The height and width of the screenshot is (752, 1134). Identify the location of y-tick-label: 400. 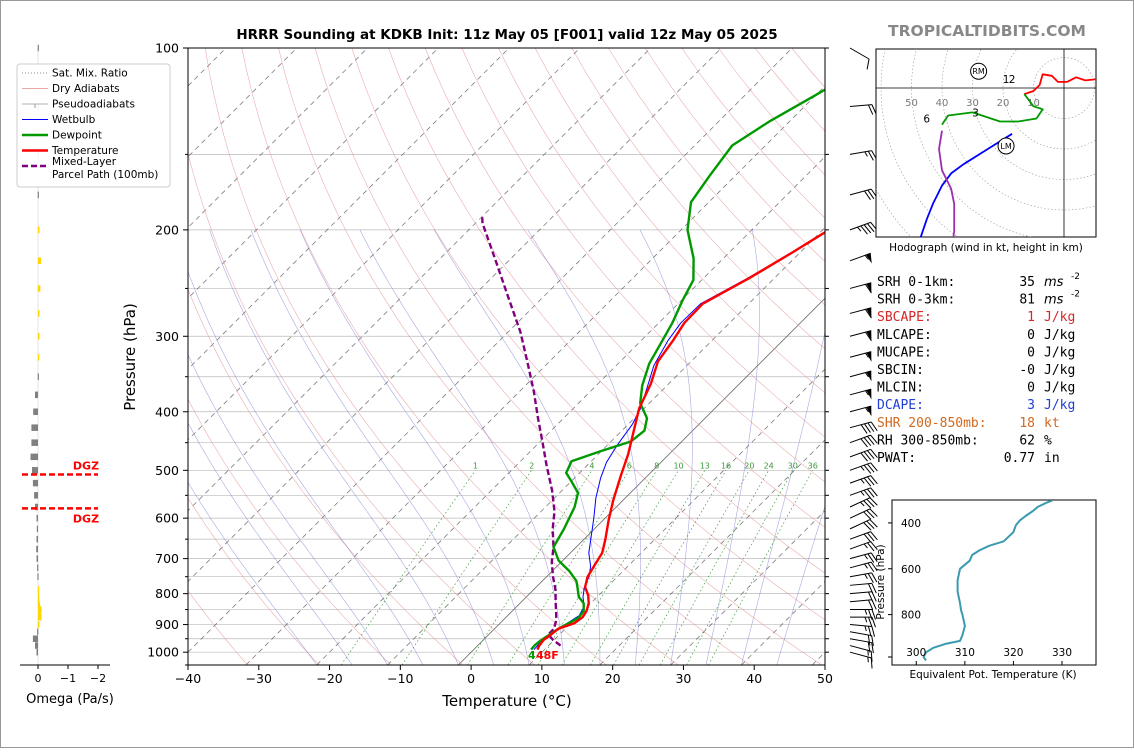
(167, 411).